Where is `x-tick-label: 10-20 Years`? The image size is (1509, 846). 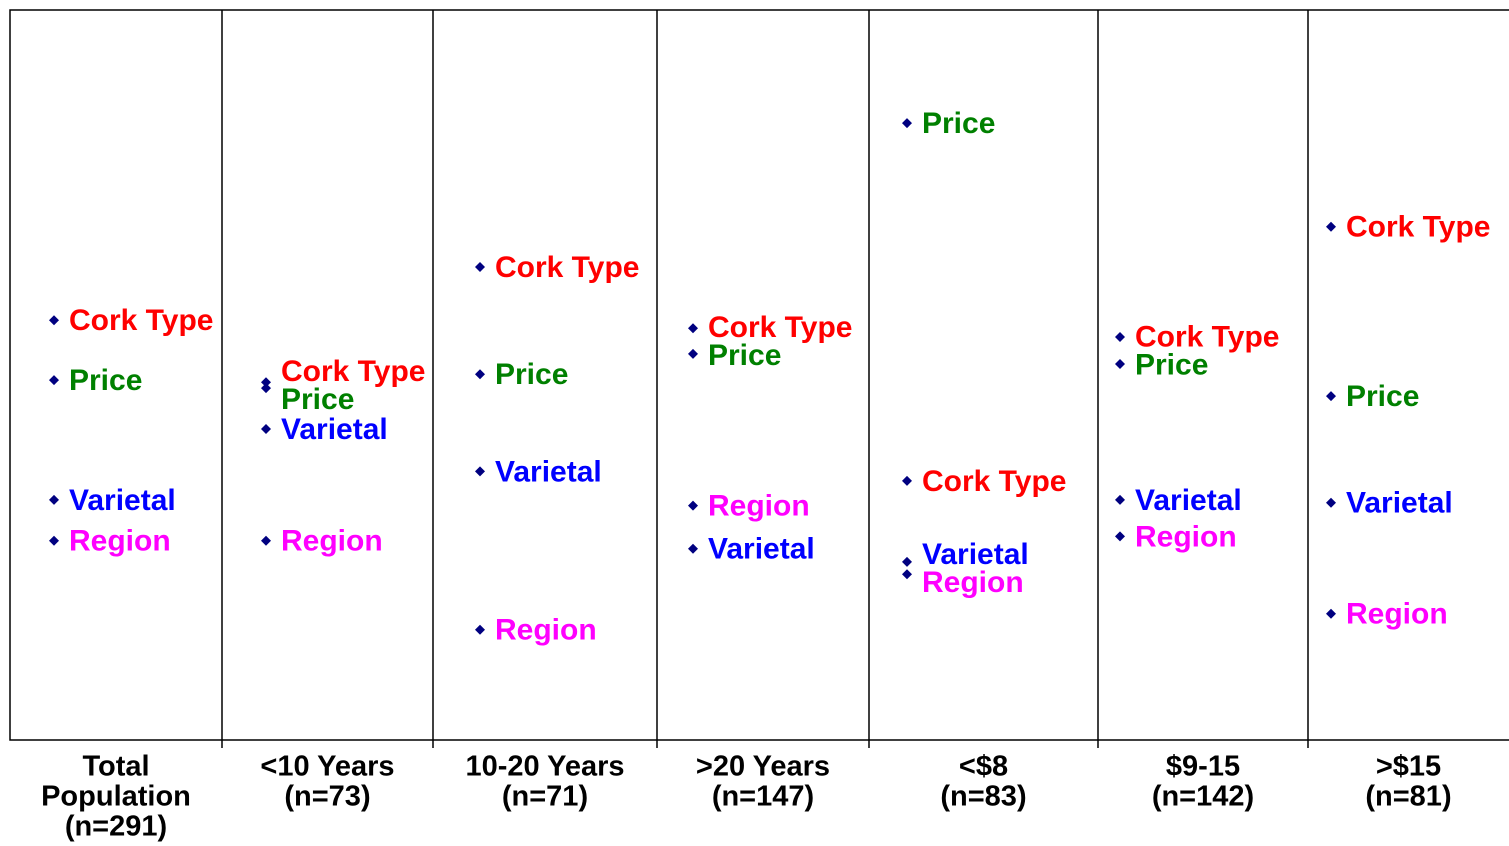 x-tick-label: 10-20 Years is located at coordinates (544, 767).